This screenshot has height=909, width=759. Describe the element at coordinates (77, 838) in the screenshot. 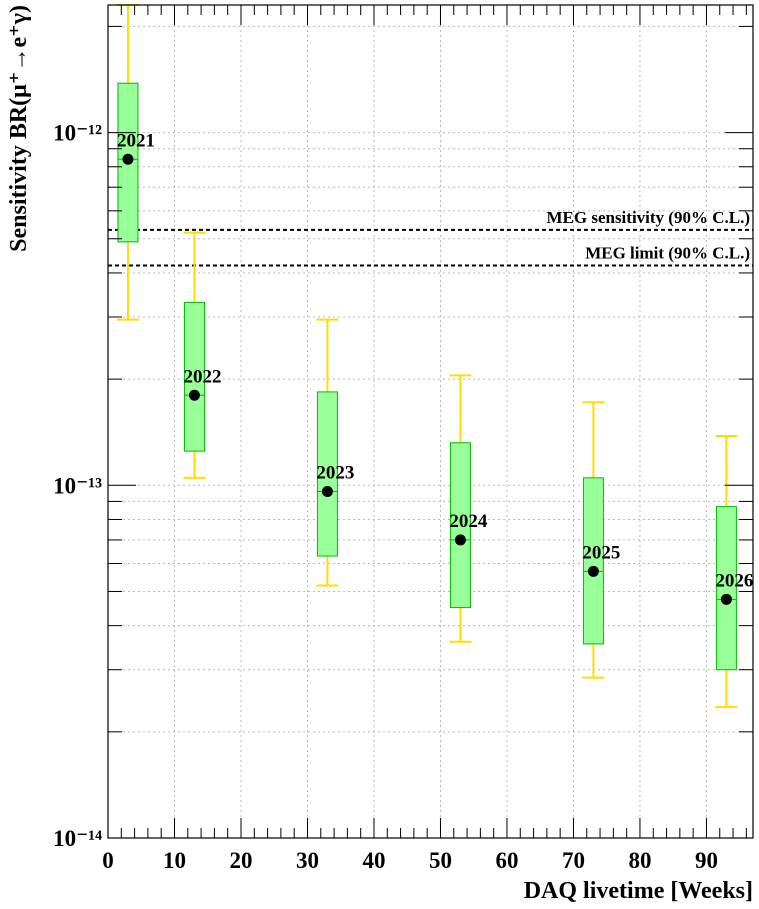

I see `y-tick-label: 10⁻¹⁴` at that location.